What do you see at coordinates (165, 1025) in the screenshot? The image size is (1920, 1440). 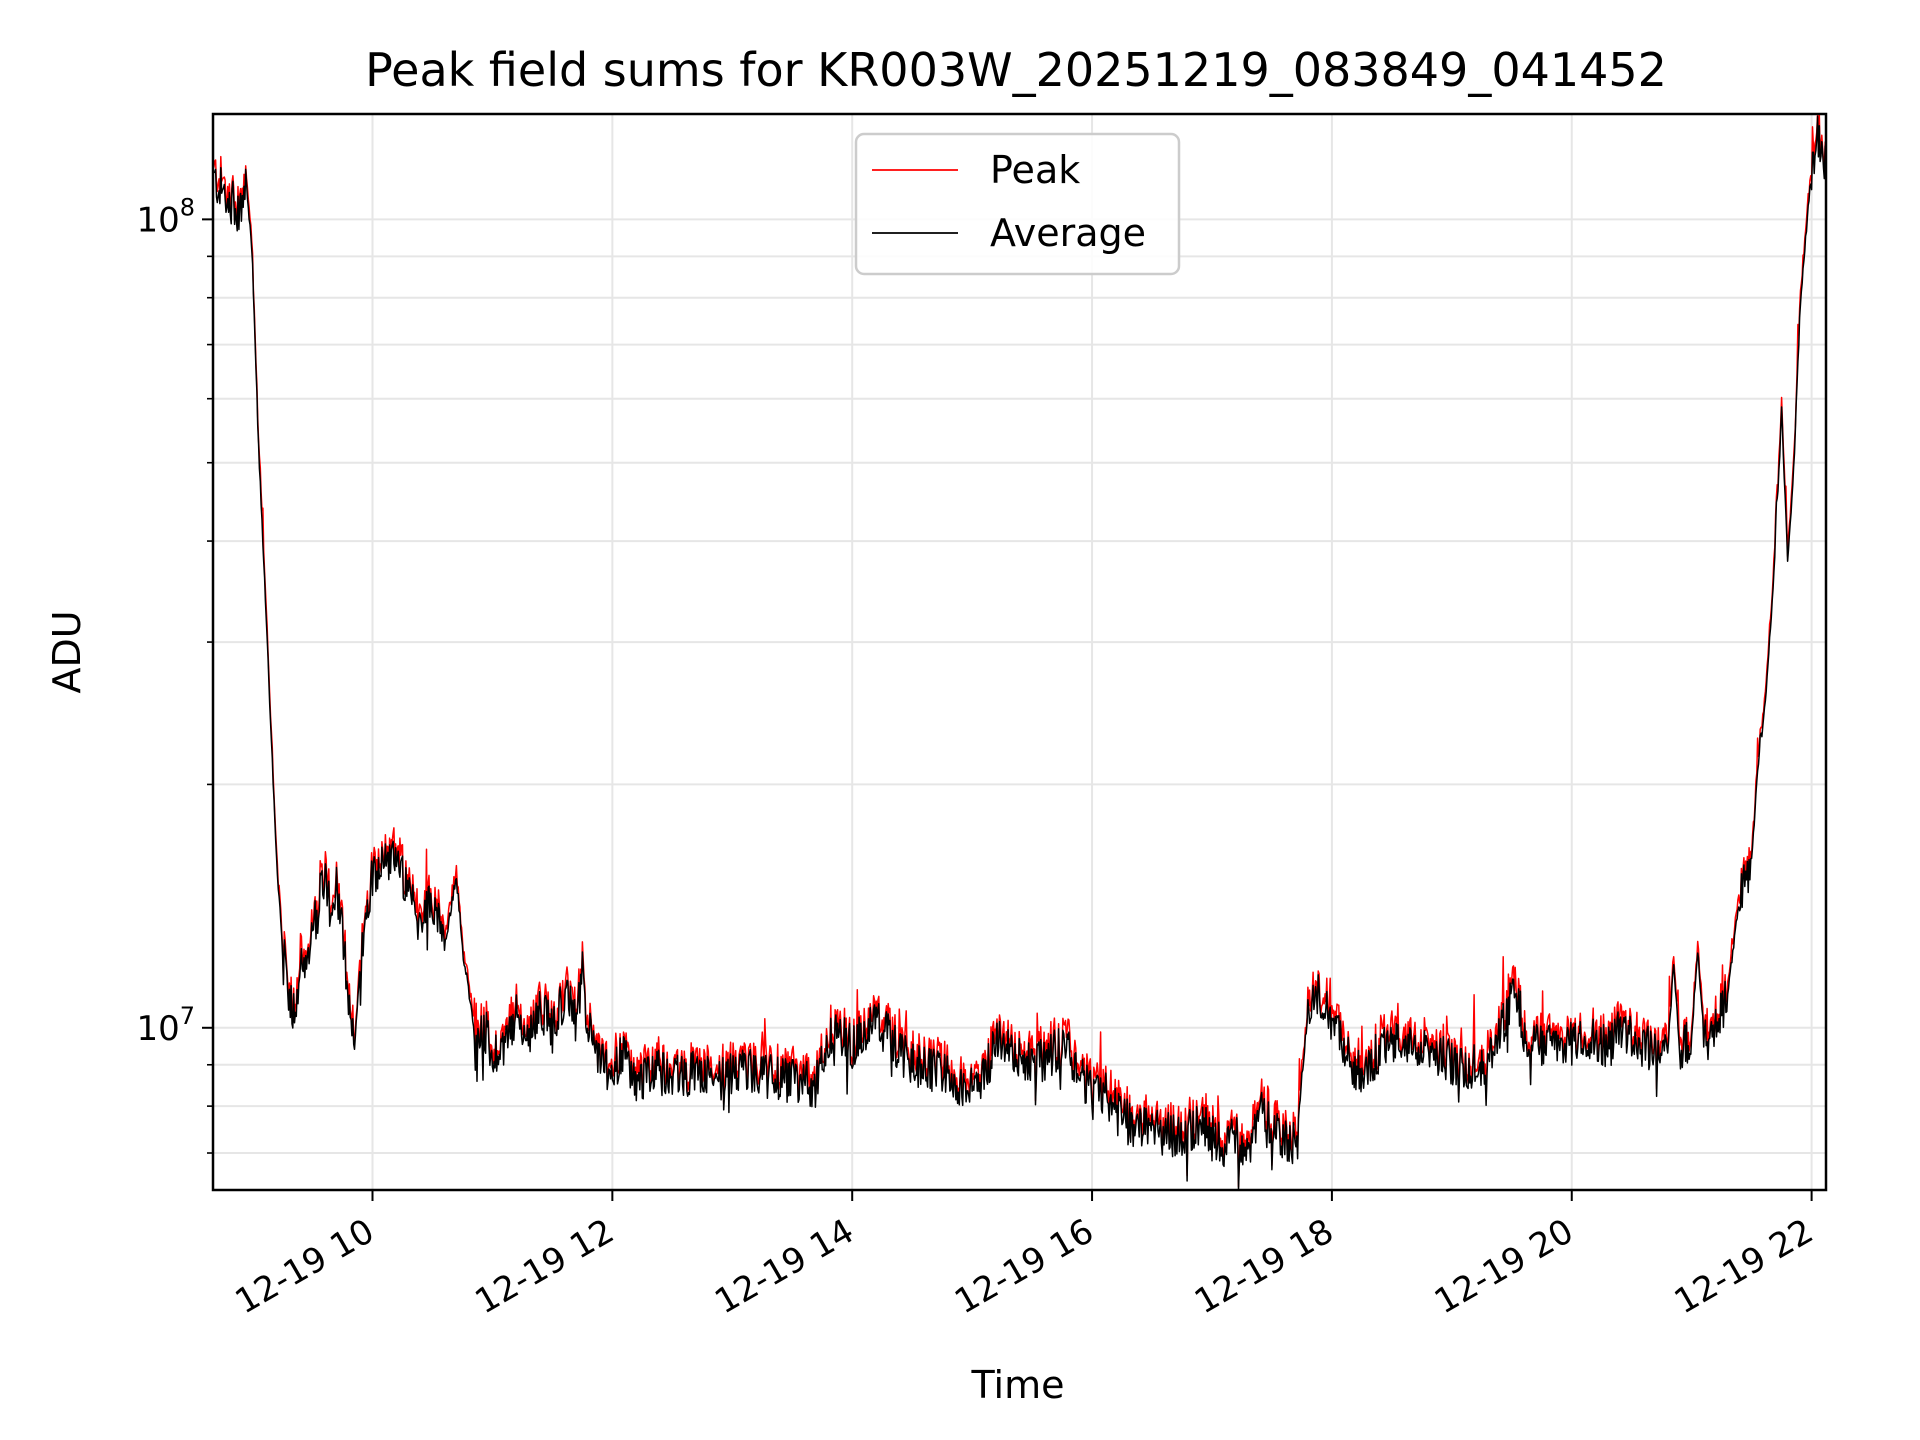 I see `y-tick-label: 10⁷` at bounding box center [165, 1025].